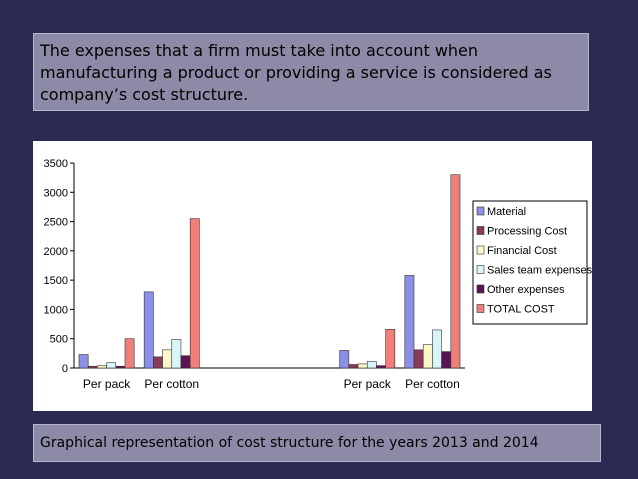 This screenshot has height=479, width=638. What do you see at coordinates (530, 262) in the screenshot?
I see `legend-box` at bounding box center [530, 262].